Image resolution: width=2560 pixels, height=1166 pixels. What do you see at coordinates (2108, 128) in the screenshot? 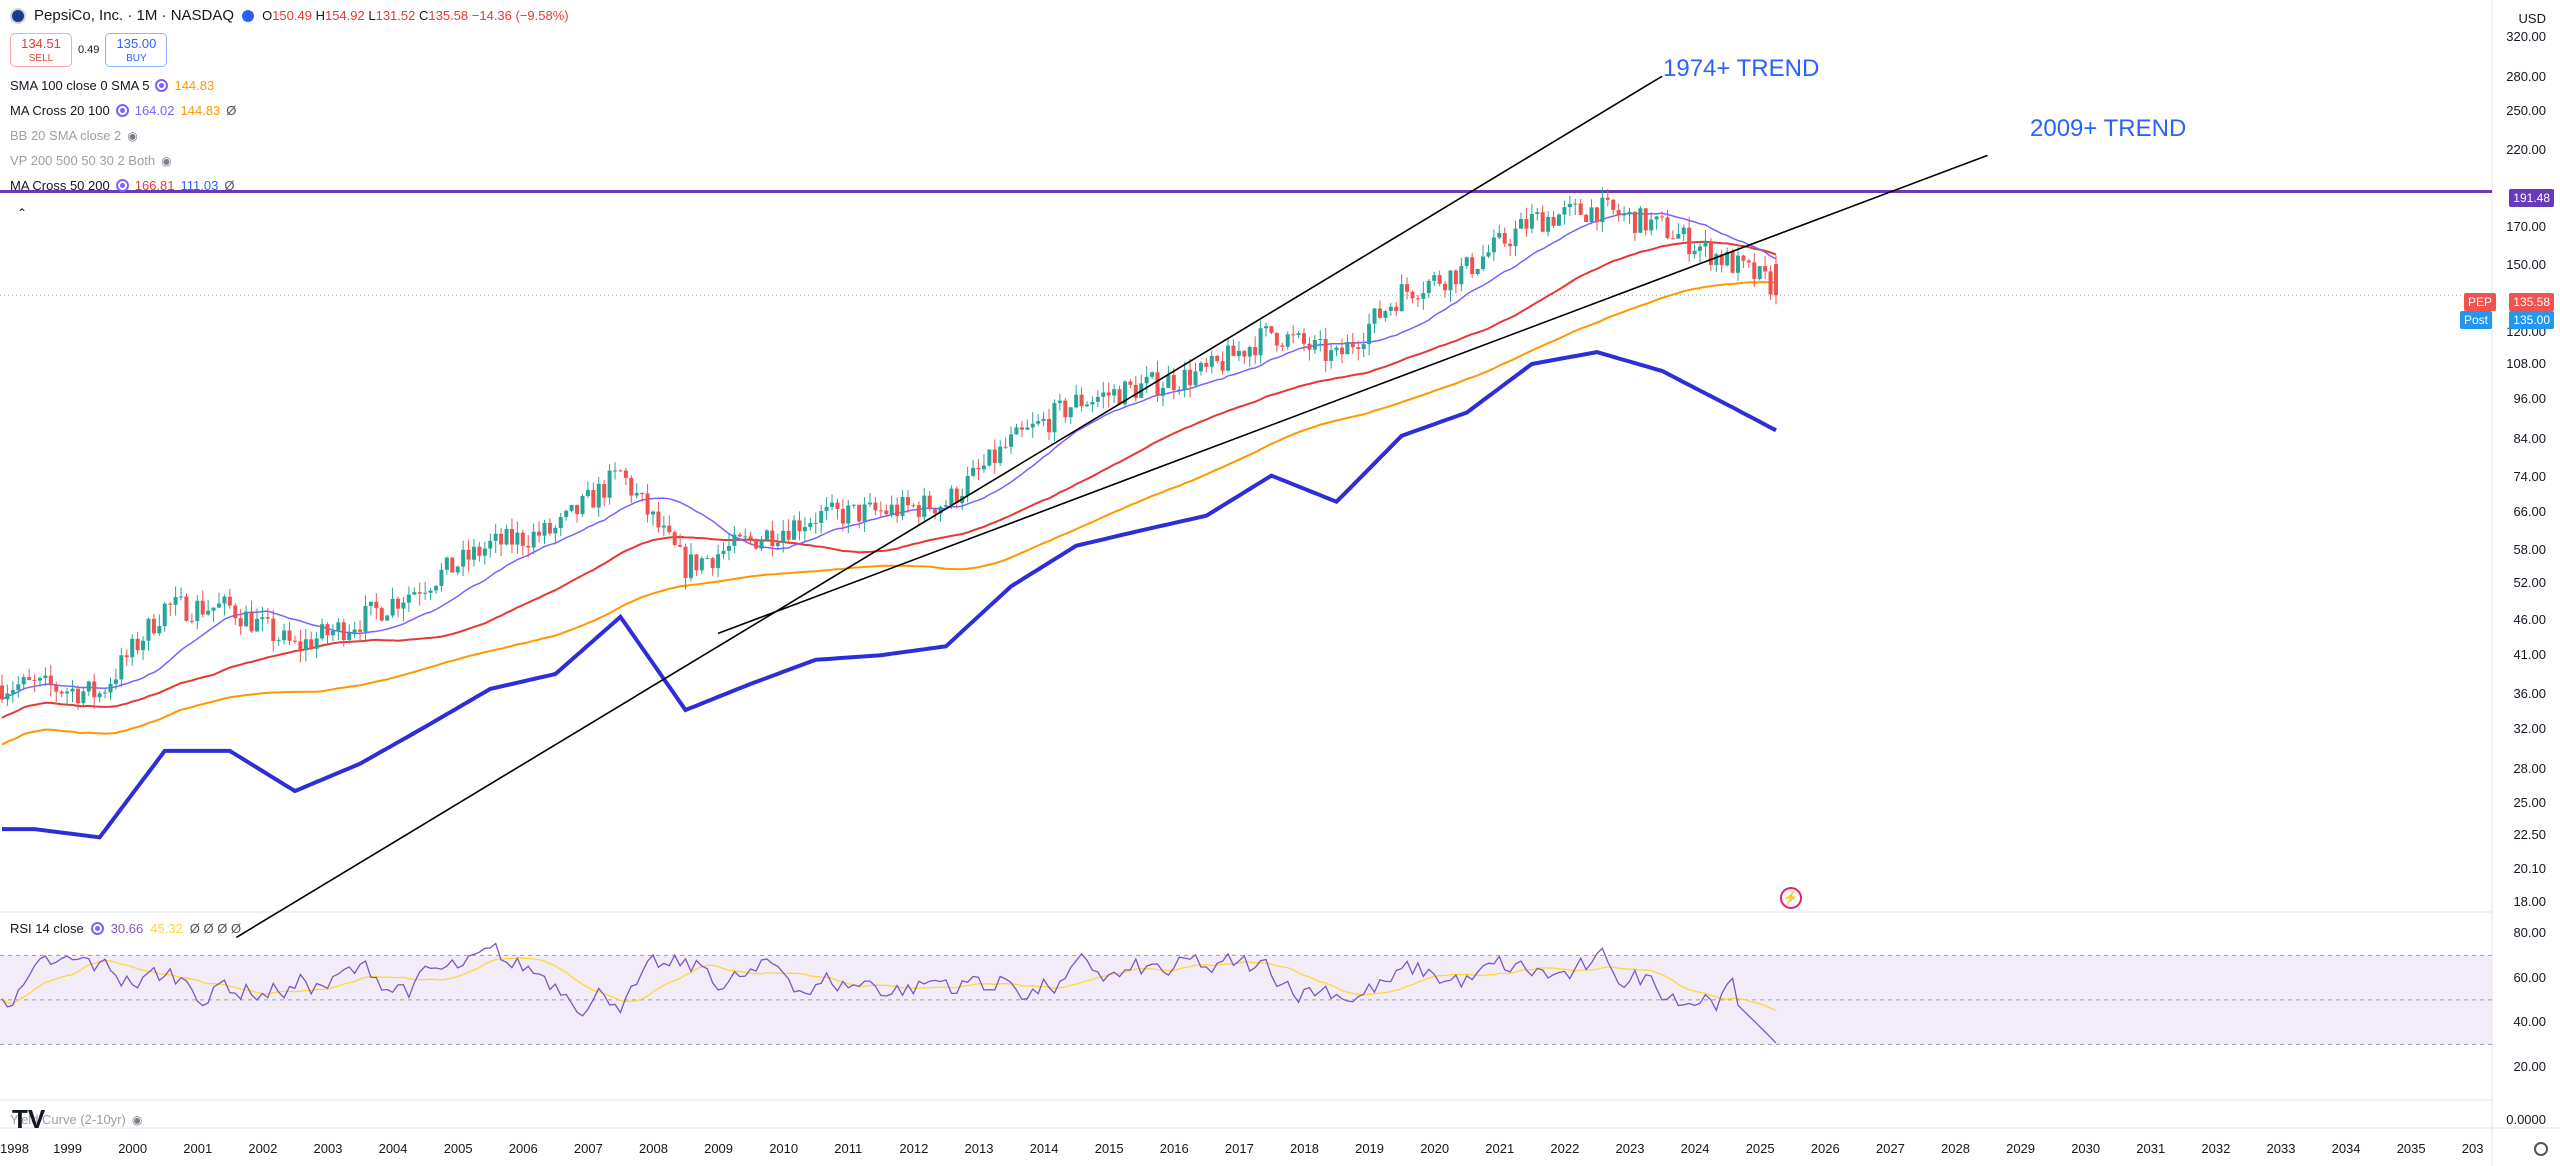
I see `annotation-2009-trend: 2009+ TREND` at bounding box center [2108, 128].